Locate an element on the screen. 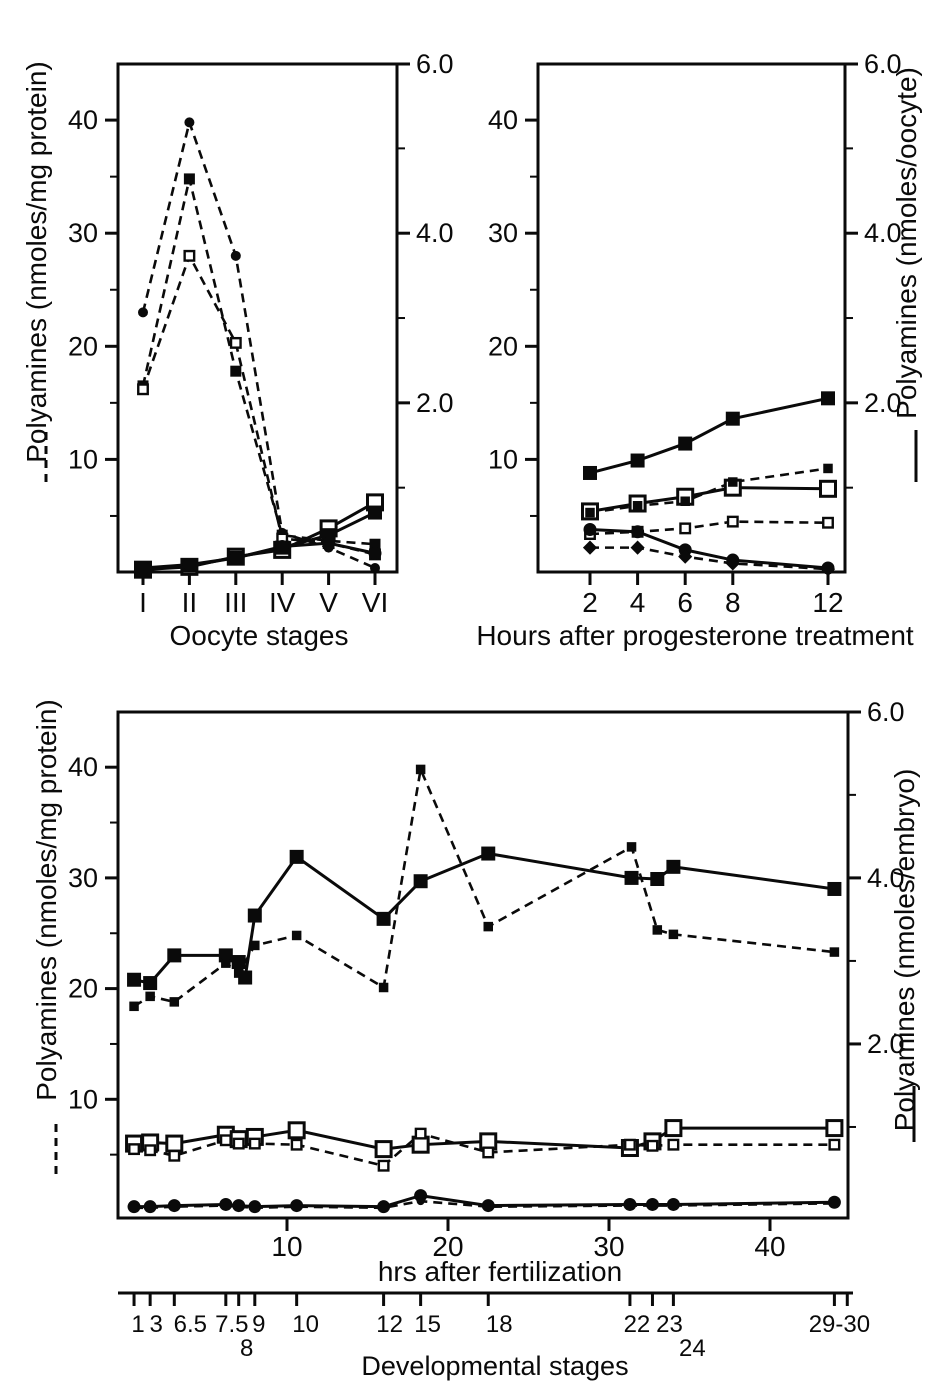 The image size is (946, 1381). x-axis-title: Oocyte stages is located at coordinates (259, 635).